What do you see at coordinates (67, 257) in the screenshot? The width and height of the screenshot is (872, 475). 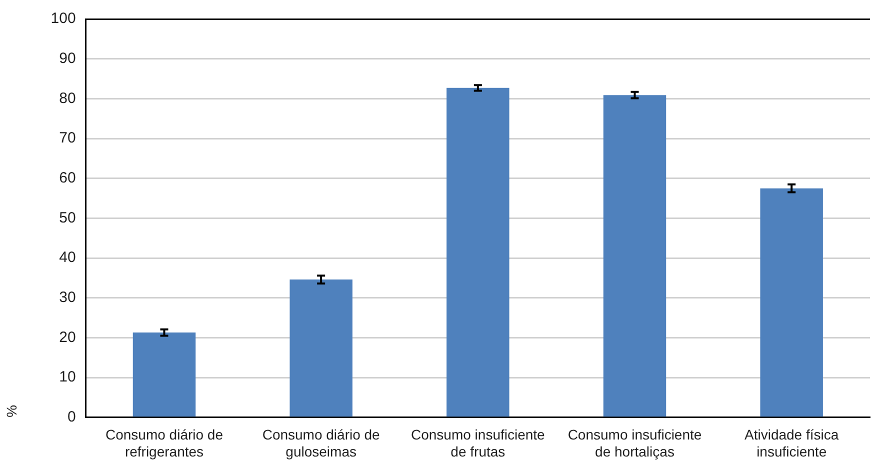 I see `y-tick-label: 40` at bounding box center [67, 257].